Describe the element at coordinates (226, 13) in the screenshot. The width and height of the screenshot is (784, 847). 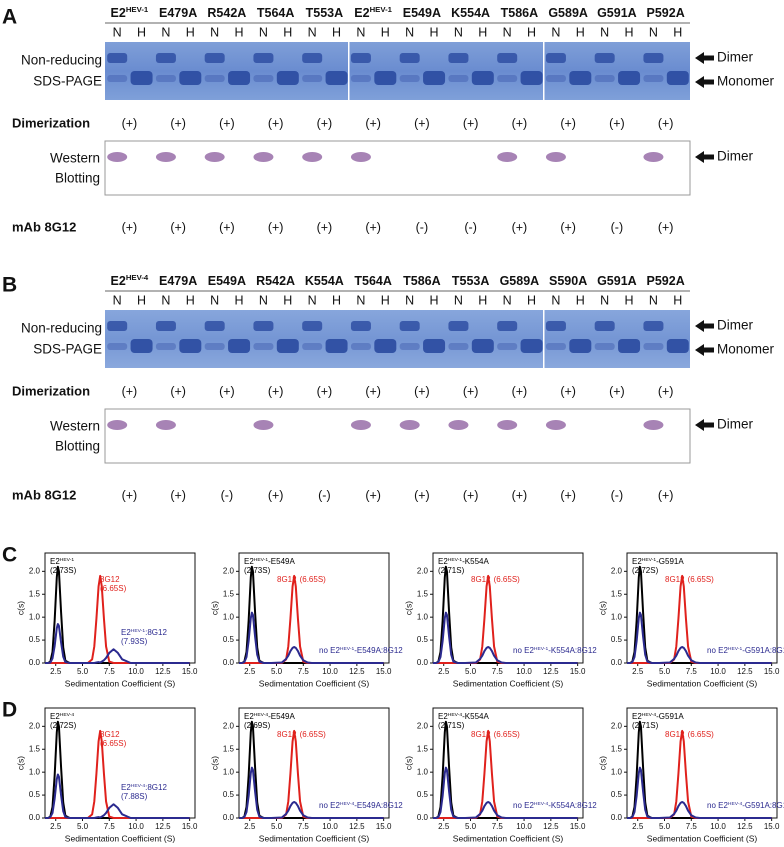
I see `construct-label: R542A` at that location.